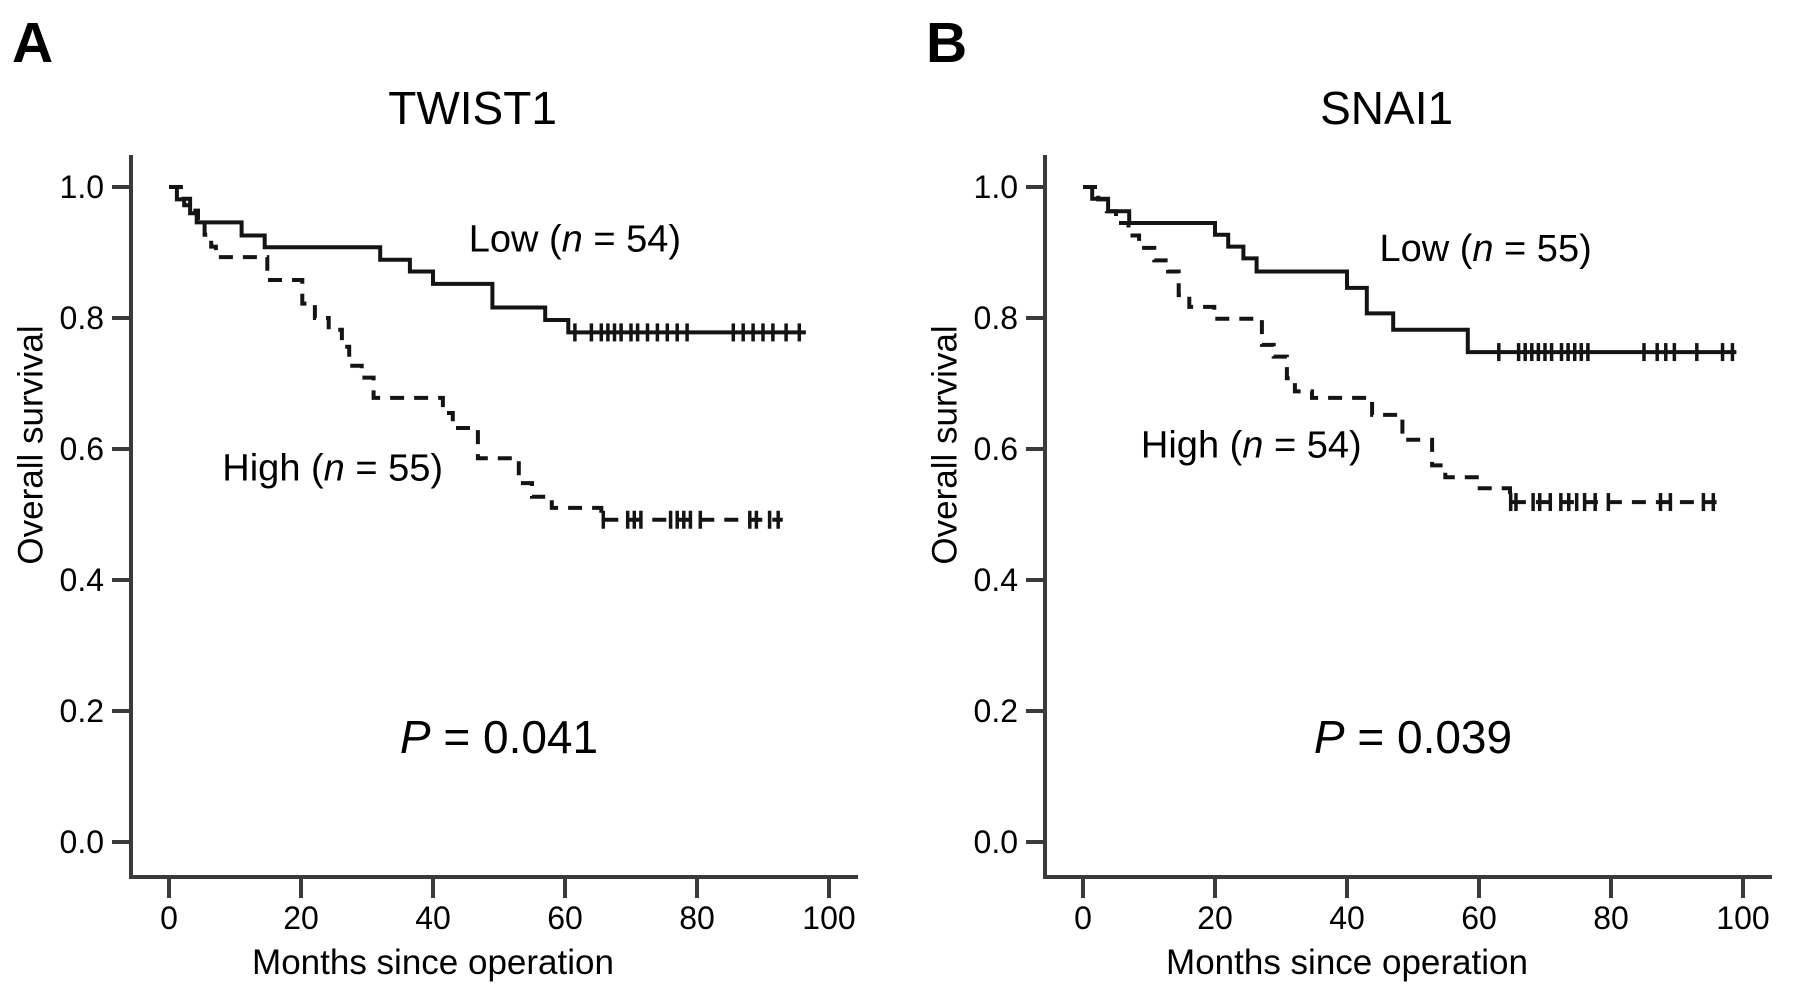 The height and width of the screenshot is (1005, 1795). Describe the element at coordinates (946, 43) in the screenshot. I see `panel-letter: B` at that location.